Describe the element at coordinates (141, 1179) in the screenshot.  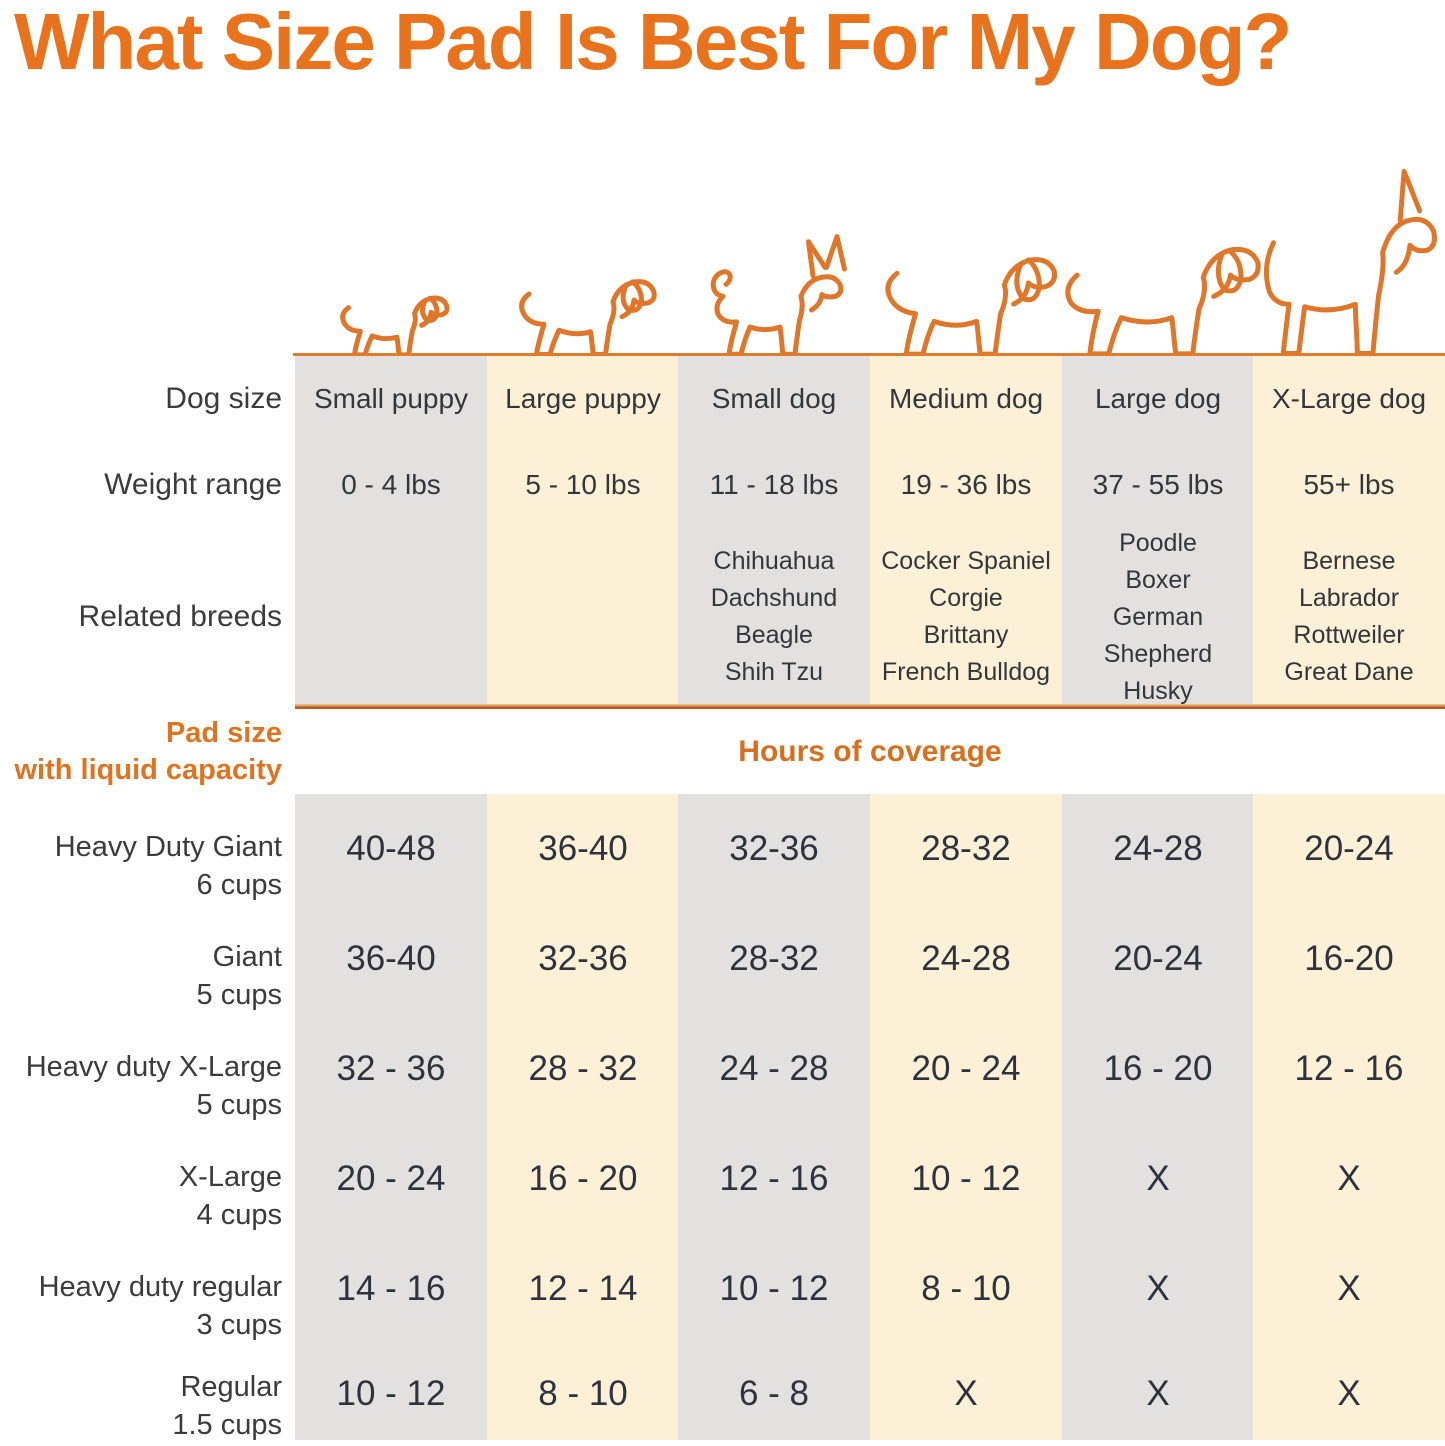
I see `pad-row-label: X-Large 4 cups` at that location.